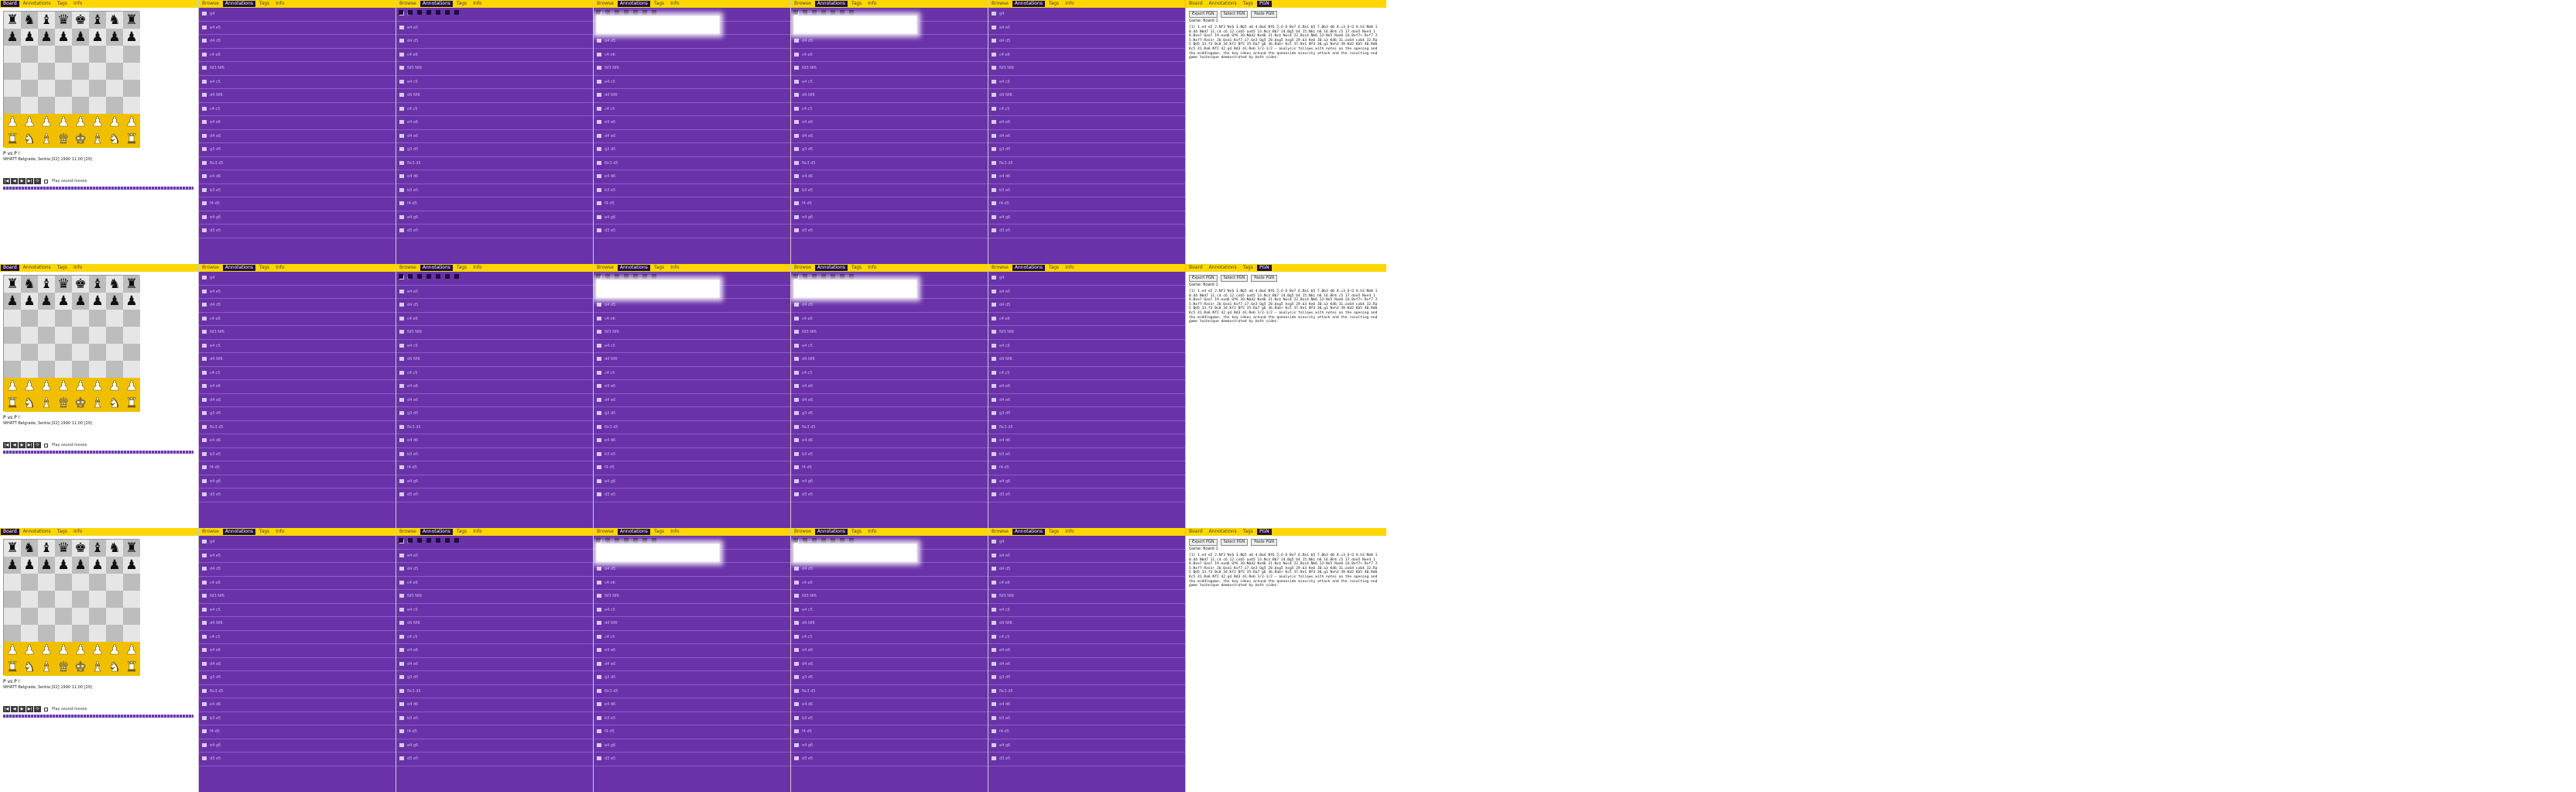 The height and width of the screenshot is (792, 2576). Describe the element at coordinates (1196, 531) in the screenshot. I see `tab-board: Board` at that location.